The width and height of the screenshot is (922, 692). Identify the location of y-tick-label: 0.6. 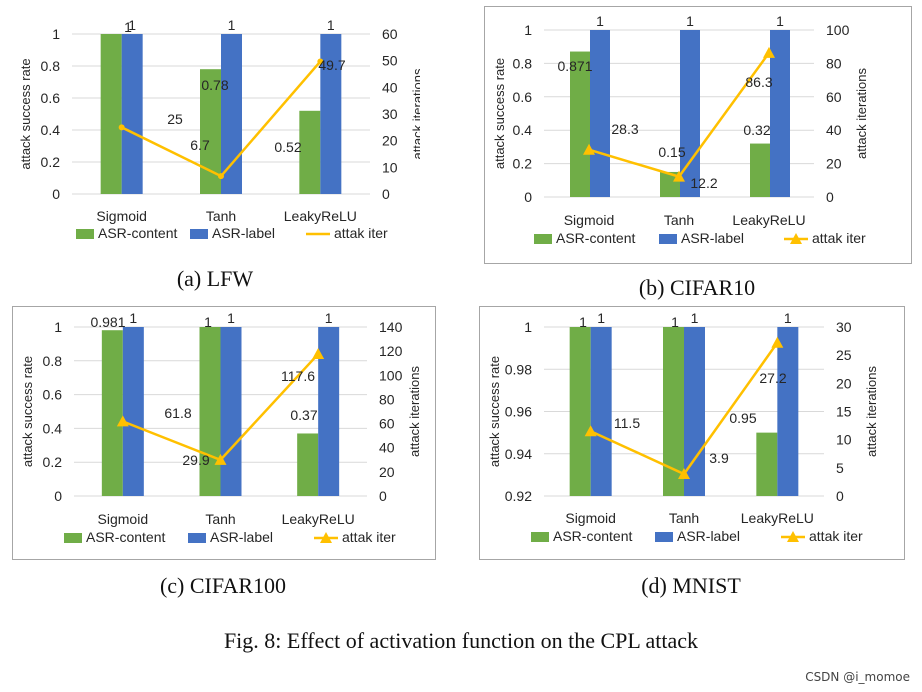
(51, 98).